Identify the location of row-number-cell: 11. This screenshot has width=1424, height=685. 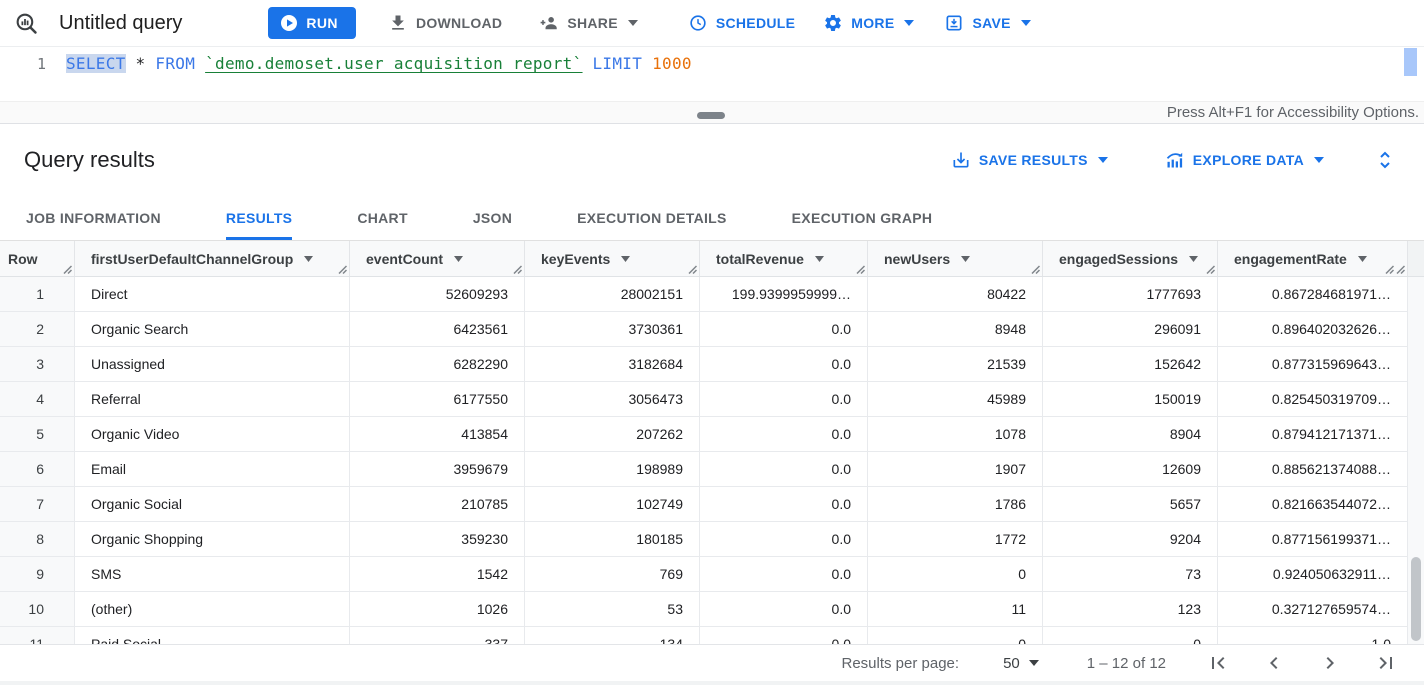
(37, 635).